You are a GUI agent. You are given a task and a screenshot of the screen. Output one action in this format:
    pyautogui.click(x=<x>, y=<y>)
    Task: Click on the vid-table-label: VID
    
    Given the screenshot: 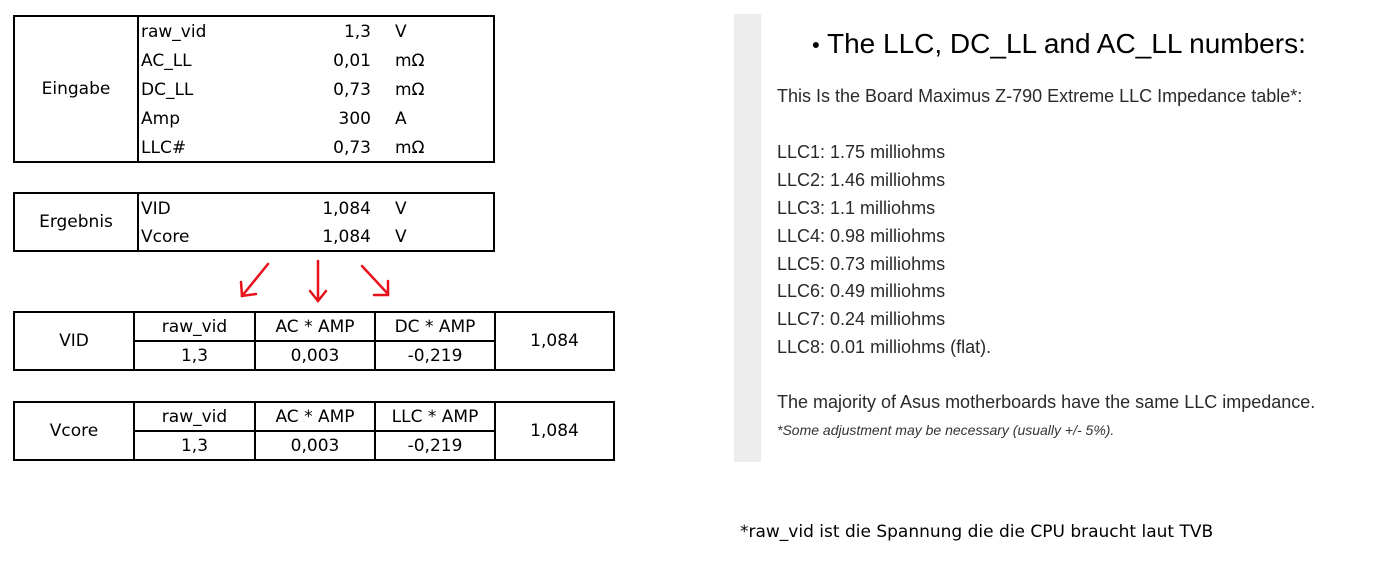 What is the action you would take?
    pyautogui.click(x=75, y=341)
    